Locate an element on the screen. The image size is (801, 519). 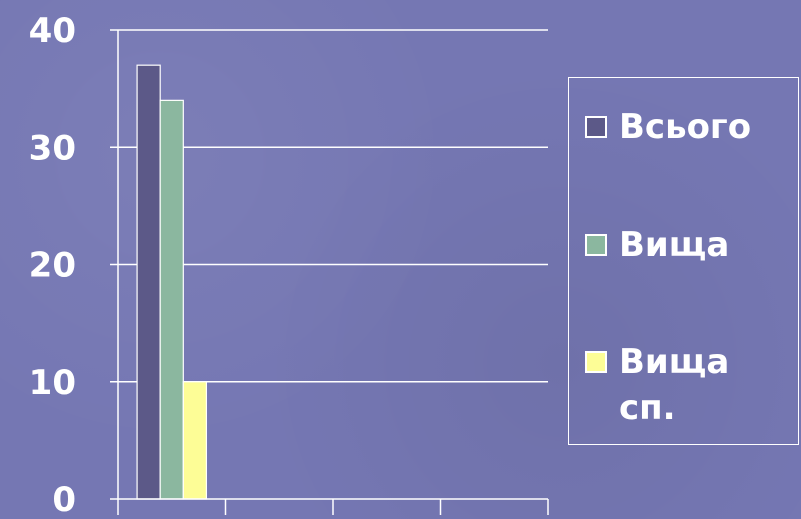
y-tick-label: 40 is located at coordinates (52, 31).